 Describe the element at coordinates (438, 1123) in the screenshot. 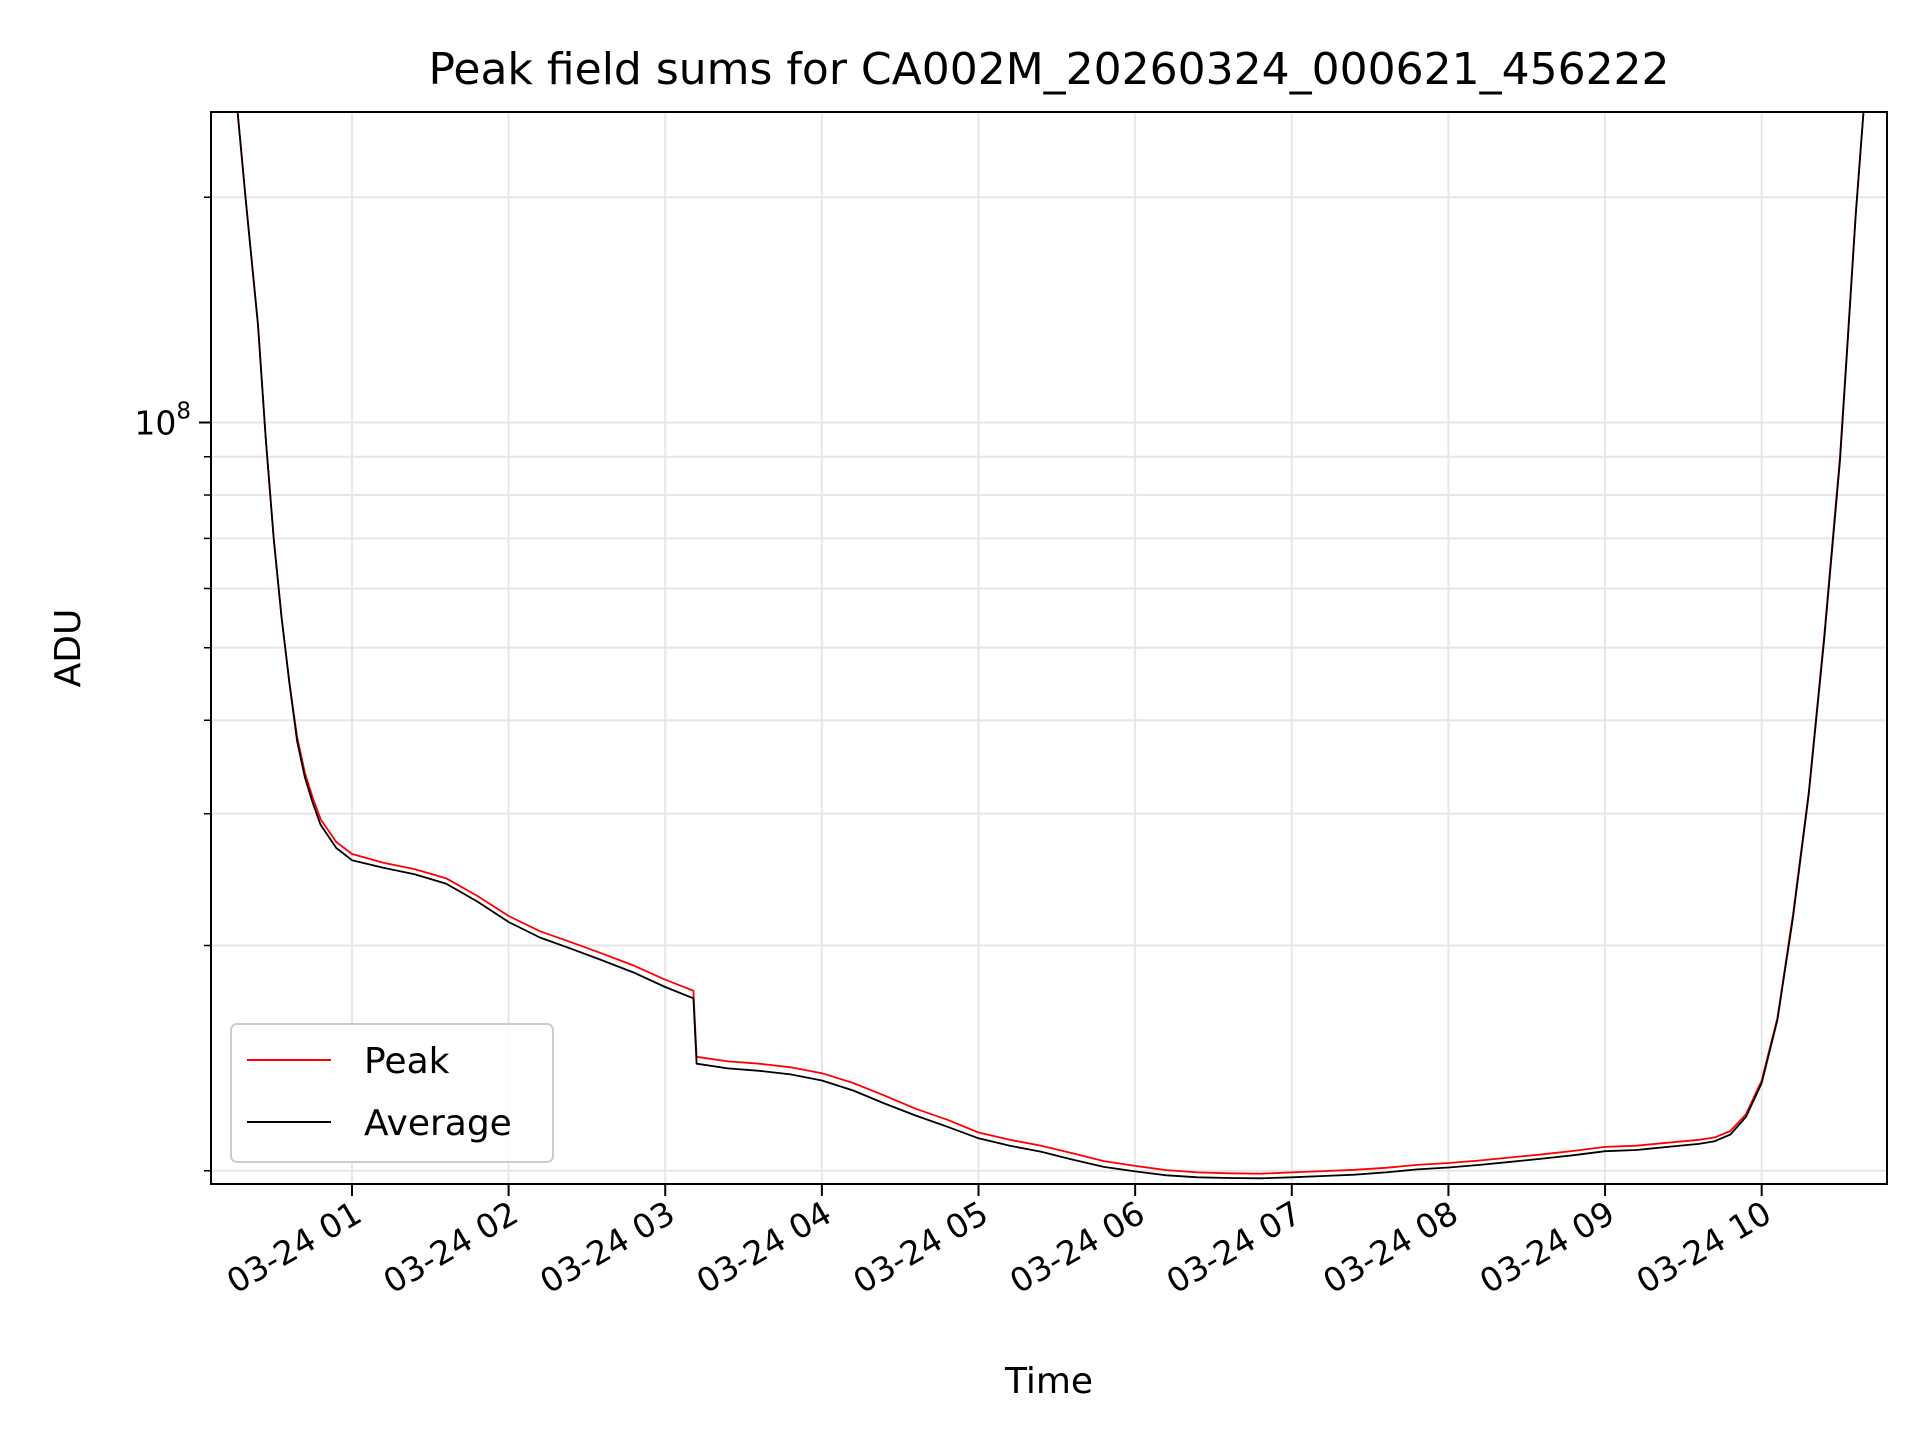

I see `legend-label-average: Average` at that location.